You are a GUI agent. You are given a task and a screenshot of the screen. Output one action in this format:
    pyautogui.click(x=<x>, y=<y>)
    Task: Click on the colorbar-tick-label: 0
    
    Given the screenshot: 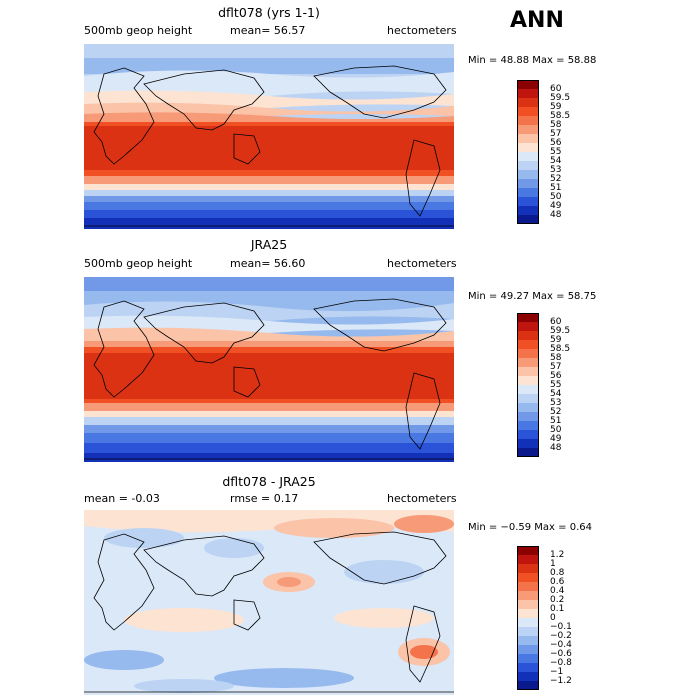 What is the action you would take?
    pyautogui.click(x=553, y=617)
    